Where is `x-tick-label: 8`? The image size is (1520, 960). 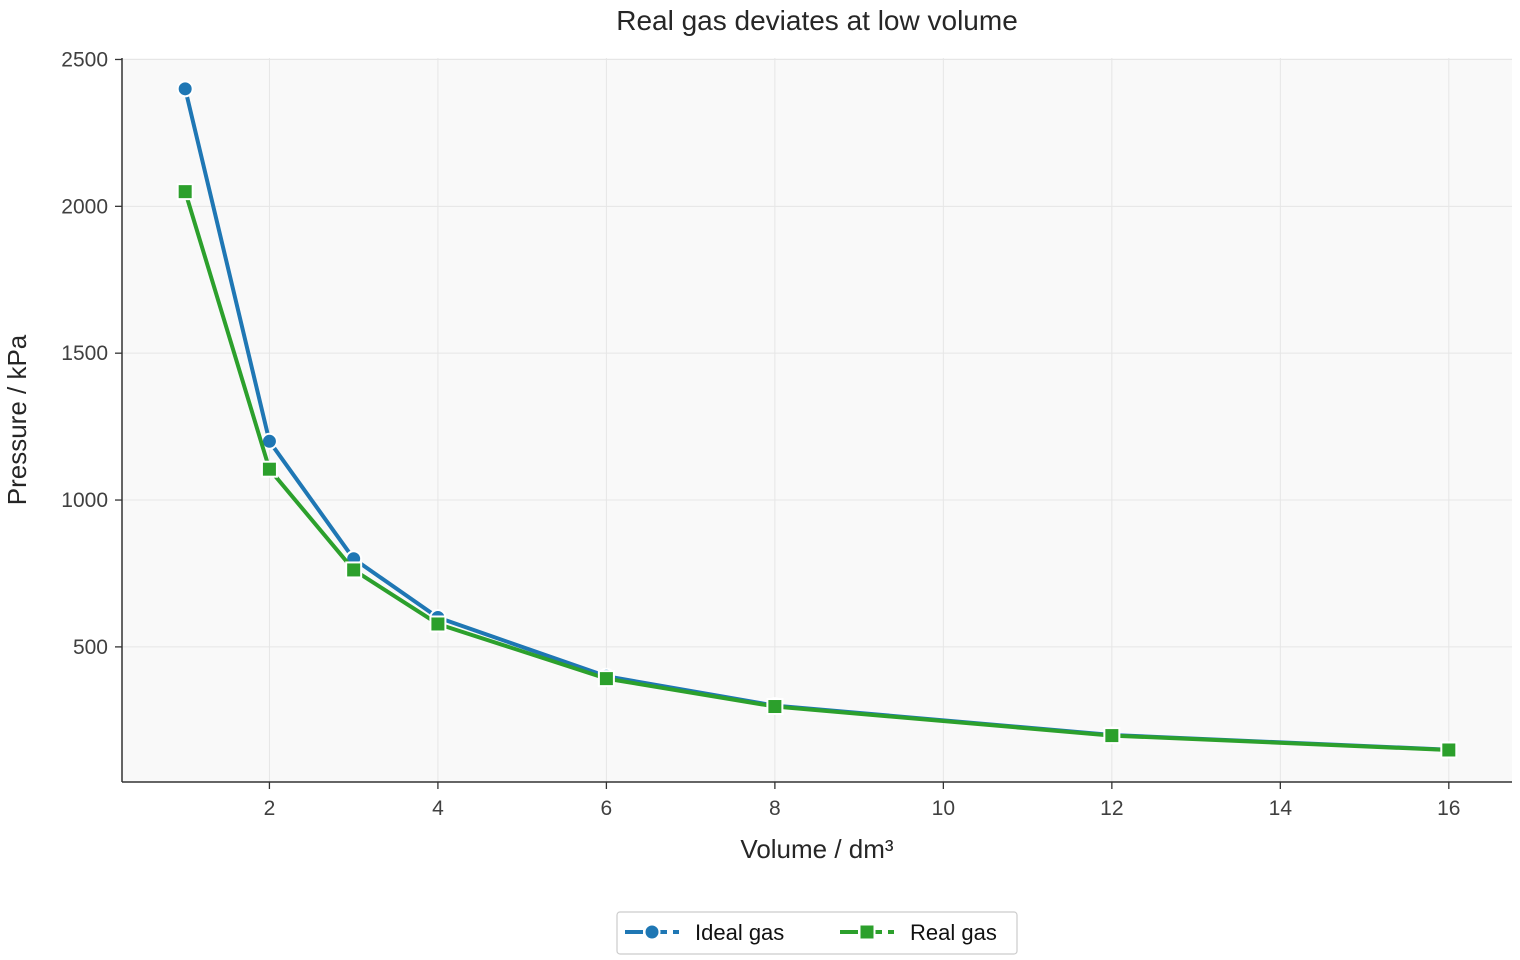 x-tick-label: 8 is located at coordinates (775, 808).